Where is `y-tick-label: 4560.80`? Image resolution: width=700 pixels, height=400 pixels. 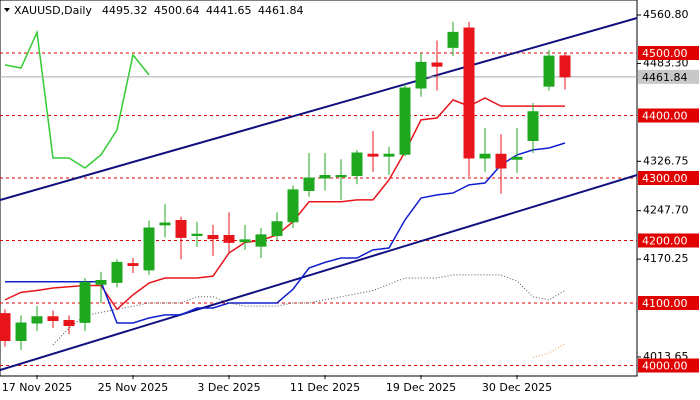
y-tick-label: 4560.80 is located at coordinates (666, 14).